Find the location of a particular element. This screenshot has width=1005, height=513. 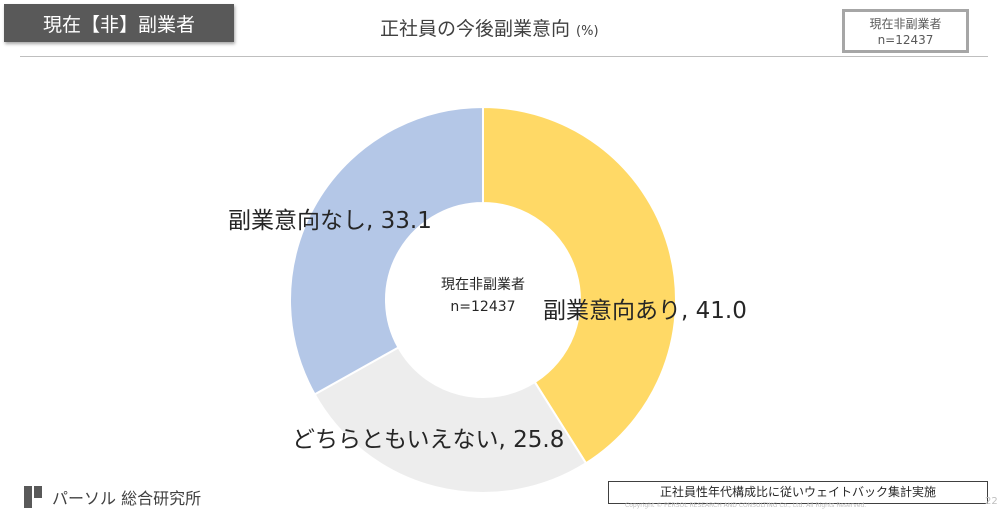

slice-label-2: どちらともいえない, 25.8 is located at coordinates (428, 440).